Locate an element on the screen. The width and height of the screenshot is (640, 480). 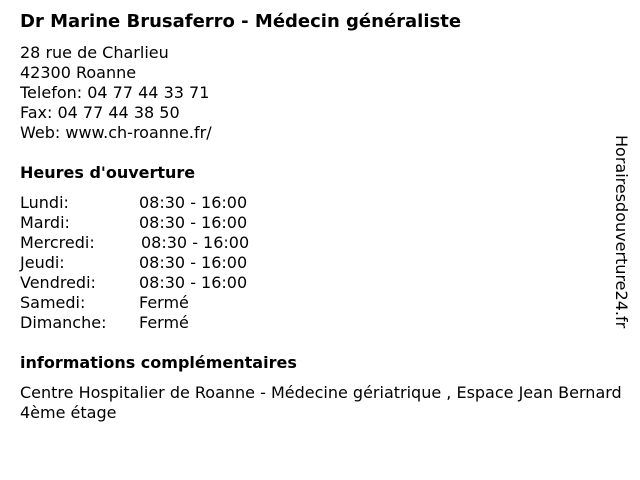
fax: Fax: 04 77 44 38 50 is located at coordinates (100, 112).